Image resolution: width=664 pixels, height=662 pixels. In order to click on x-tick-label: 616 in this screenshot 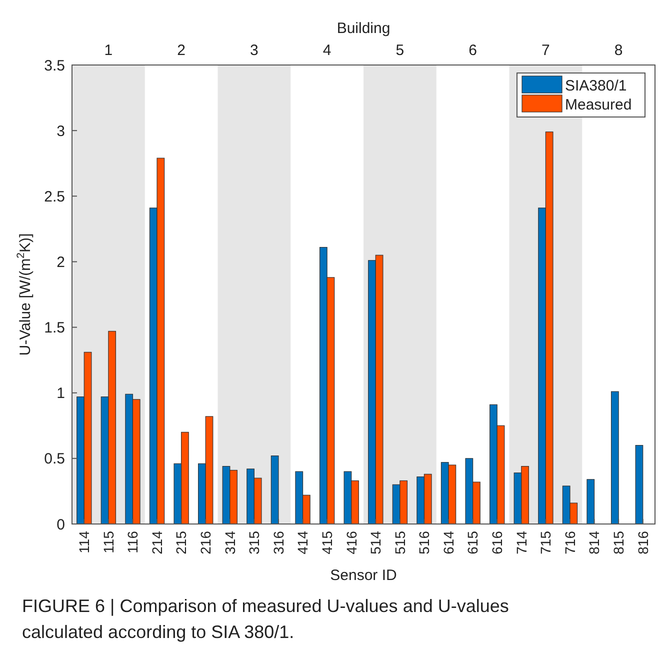, I will do `click(497, 542)`.